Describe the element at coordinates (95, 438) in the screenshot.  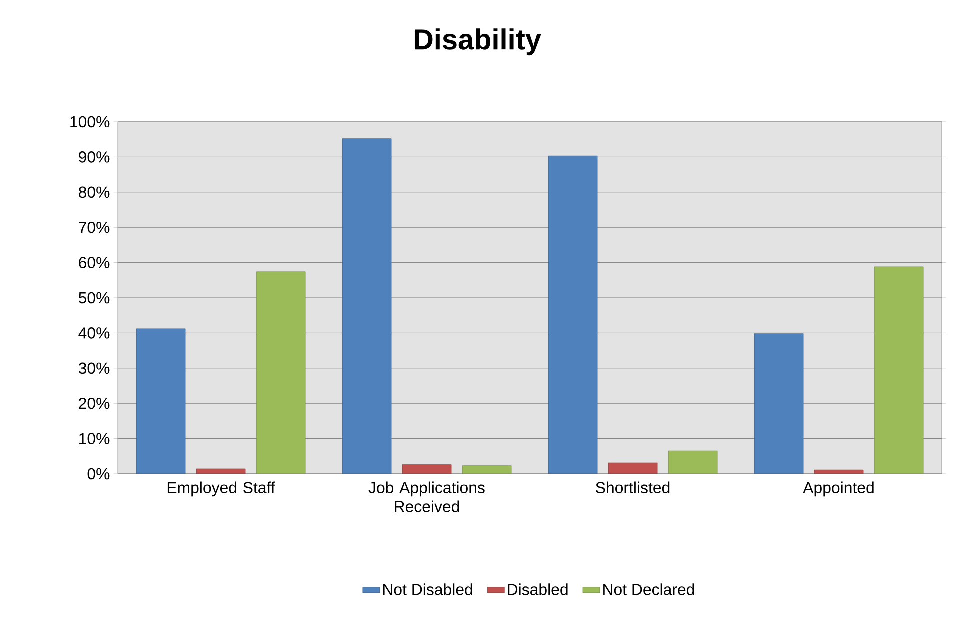
I see `y-tick-label: 10%` at that location.